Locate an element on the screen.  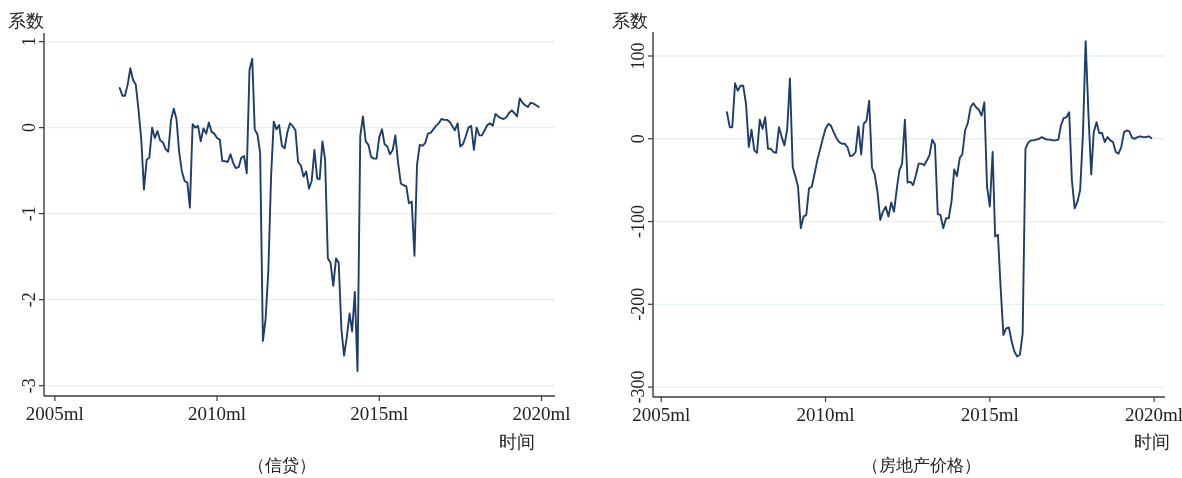
y-tick-label: -200 is located at coordinates (638, 304).